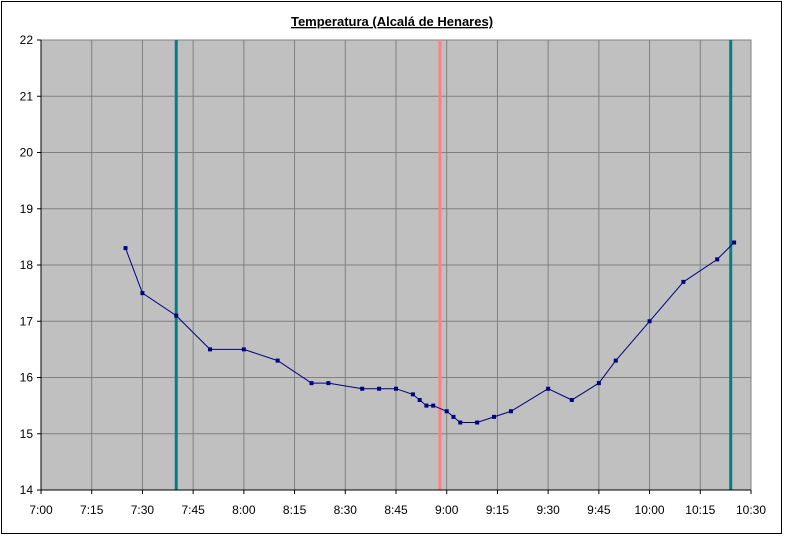 The image size is (785, 537). I want to click on x-tick-label: 10:15, so click(700, 510).